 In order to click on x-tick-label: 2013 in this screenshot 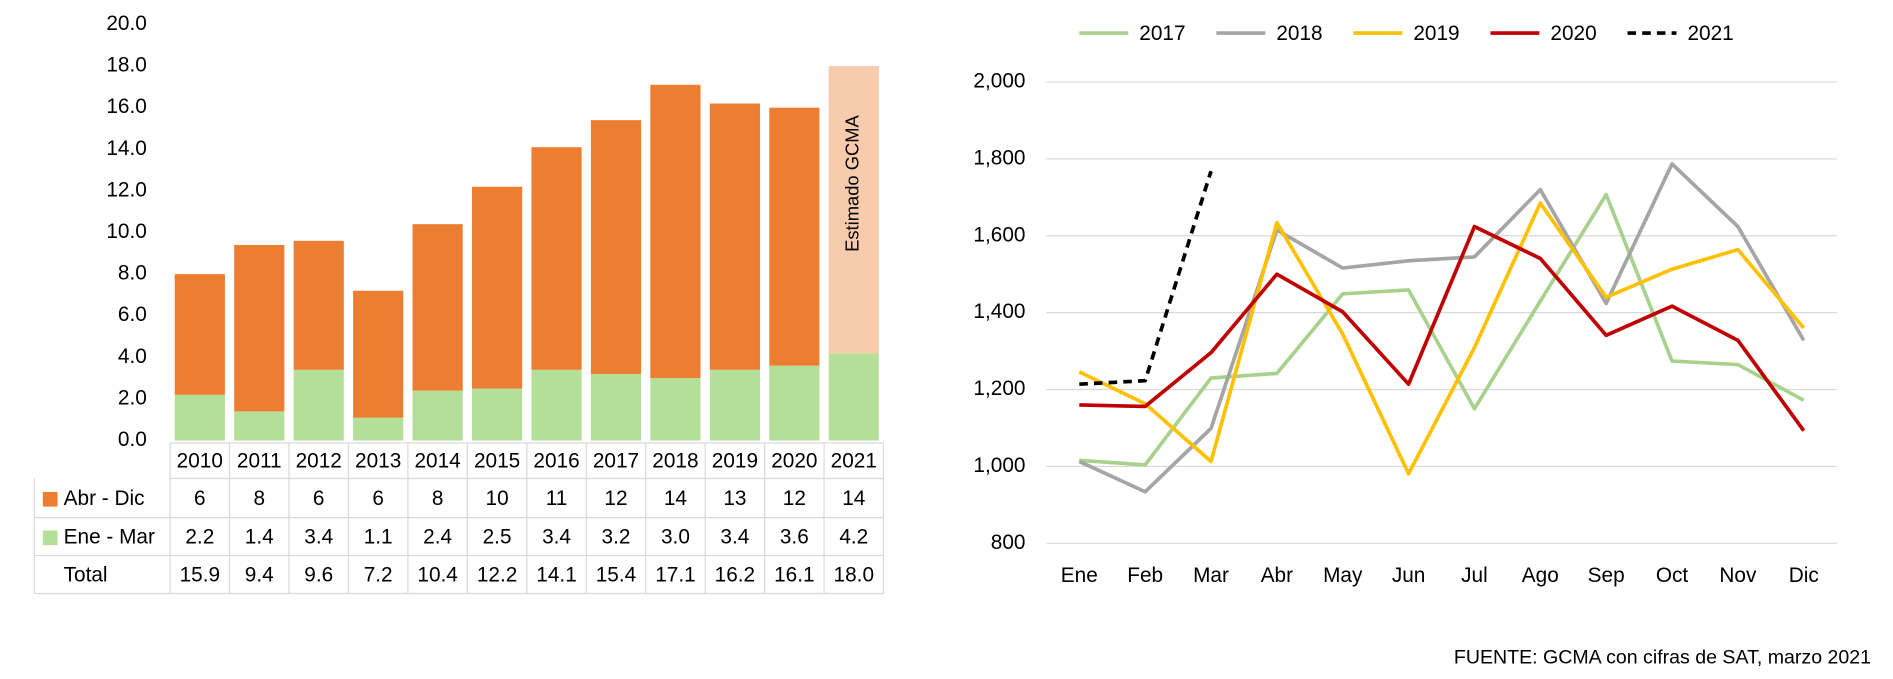, I will do `click(378, 460)`.